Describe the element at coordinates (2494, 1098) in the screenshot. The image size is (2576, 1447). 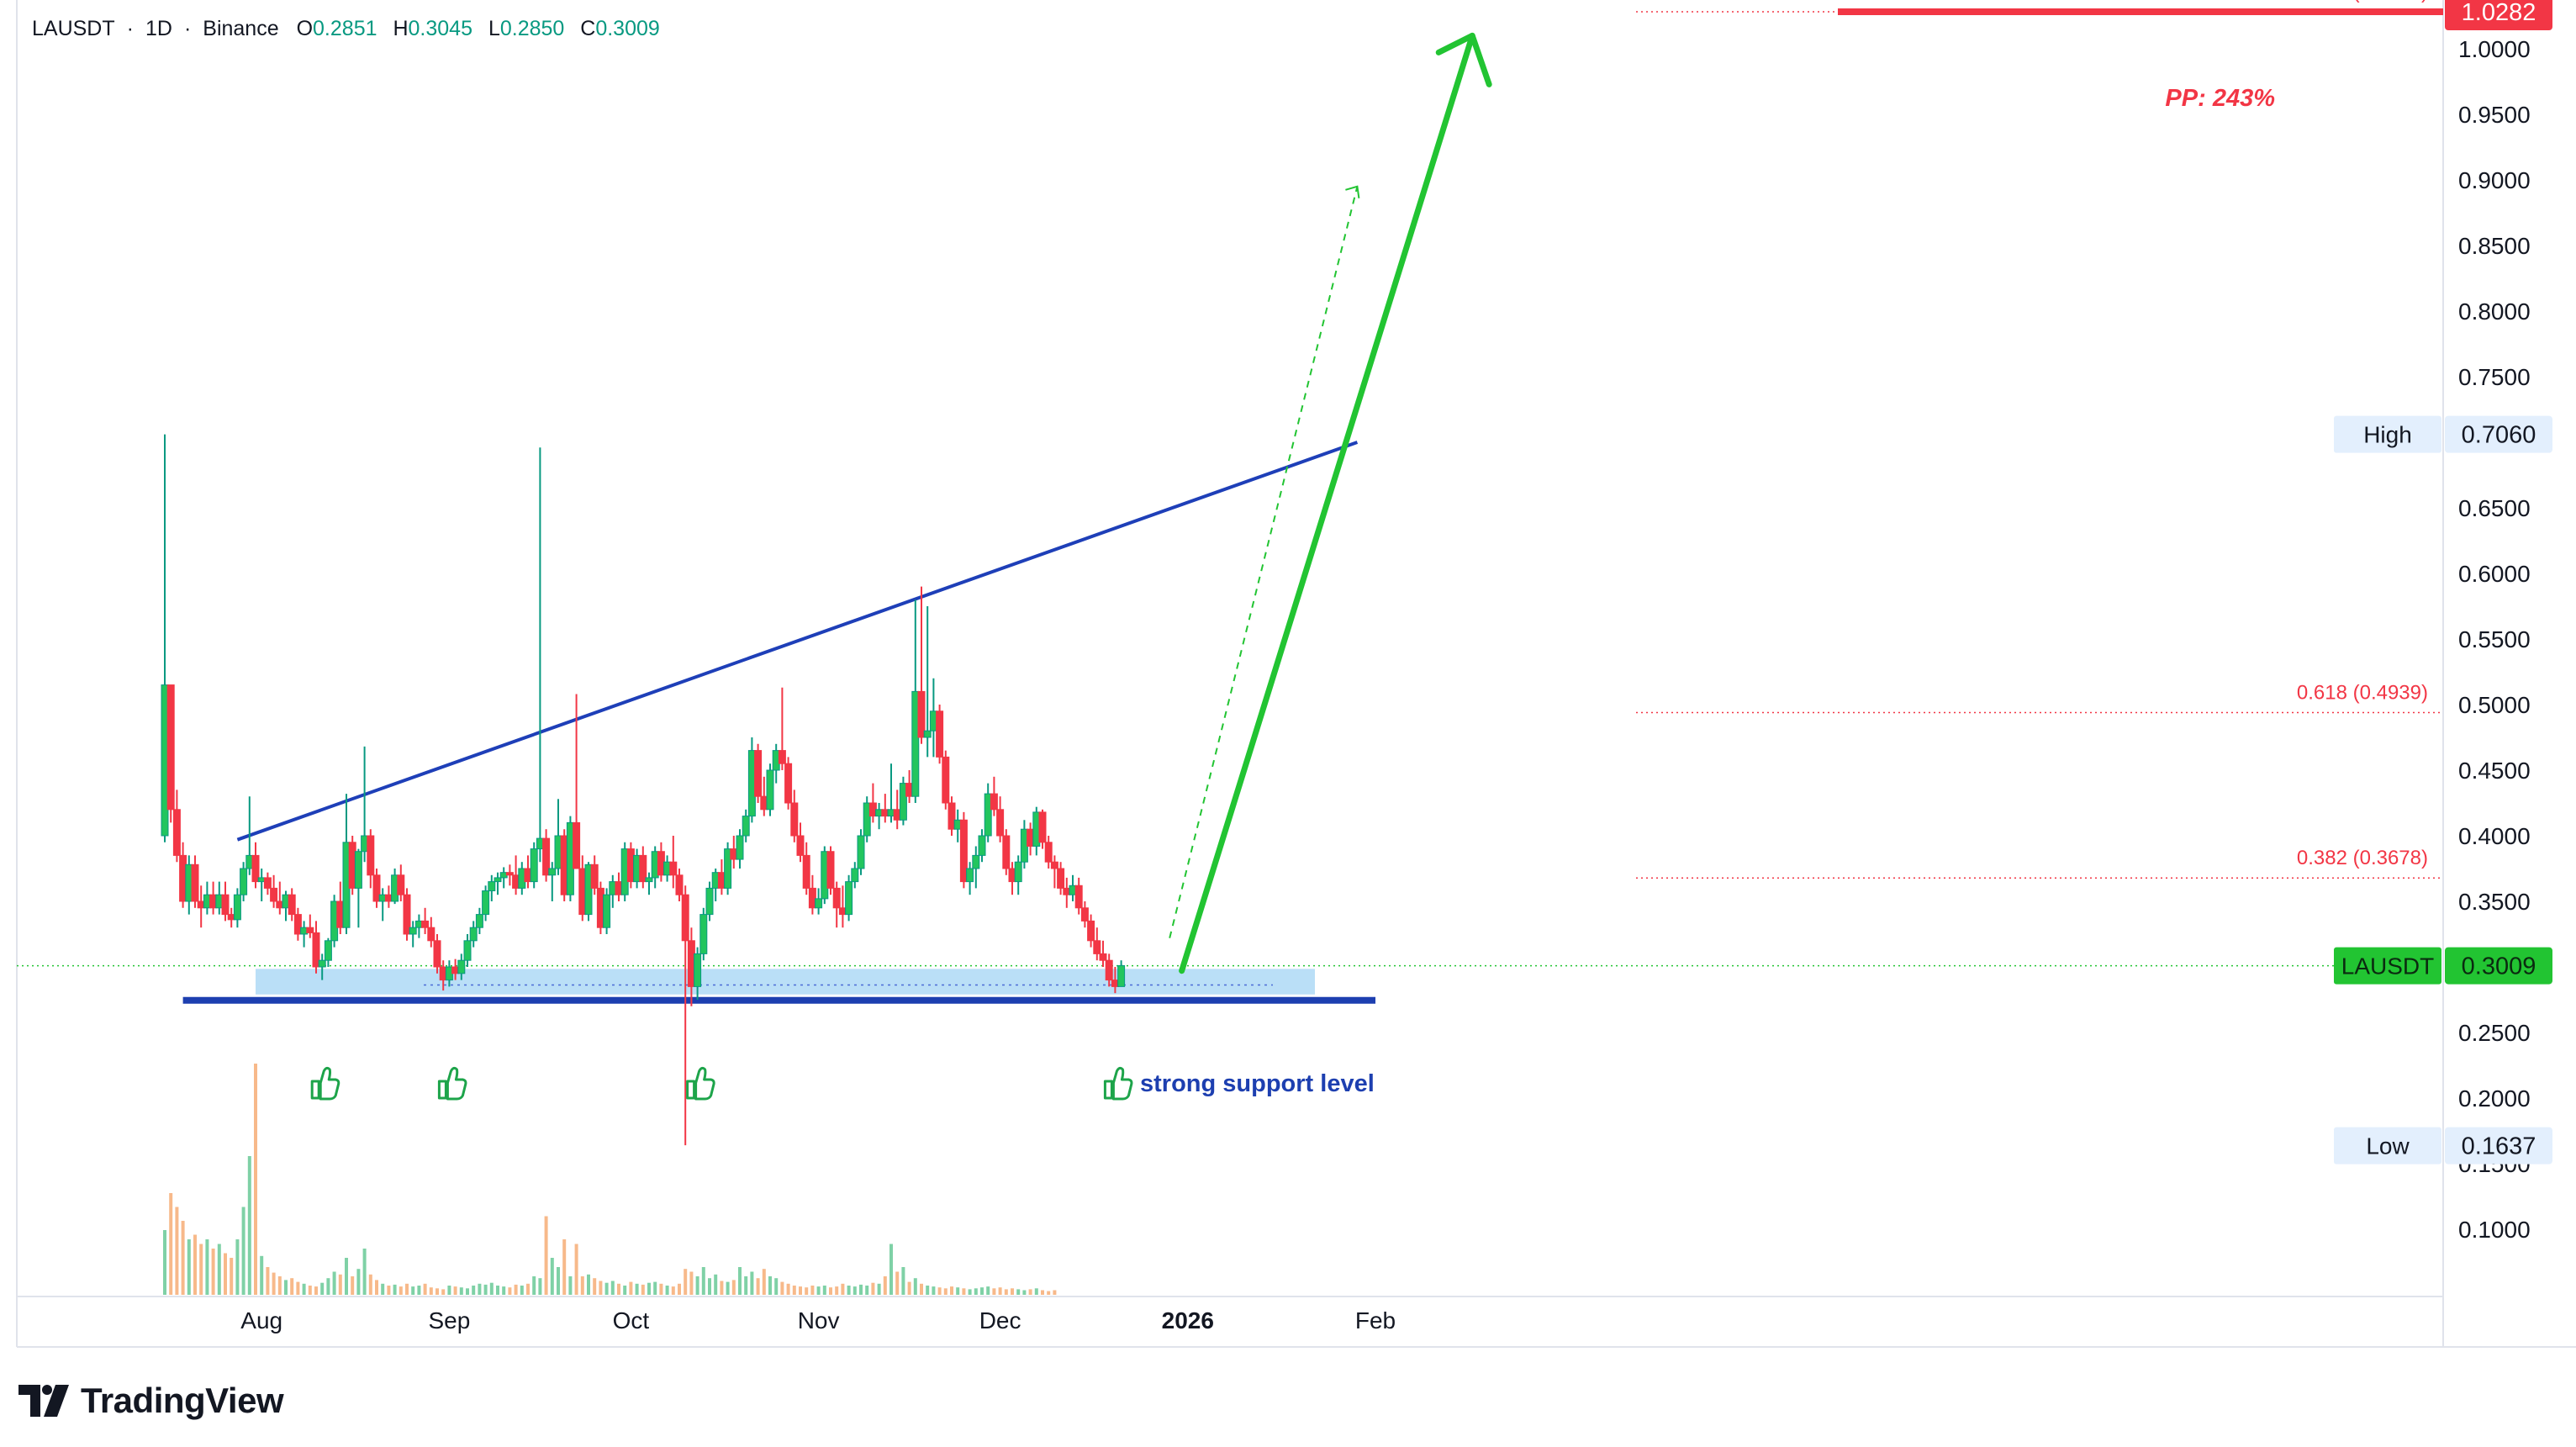
I see `price-tick-label: 0.2000` at that location.